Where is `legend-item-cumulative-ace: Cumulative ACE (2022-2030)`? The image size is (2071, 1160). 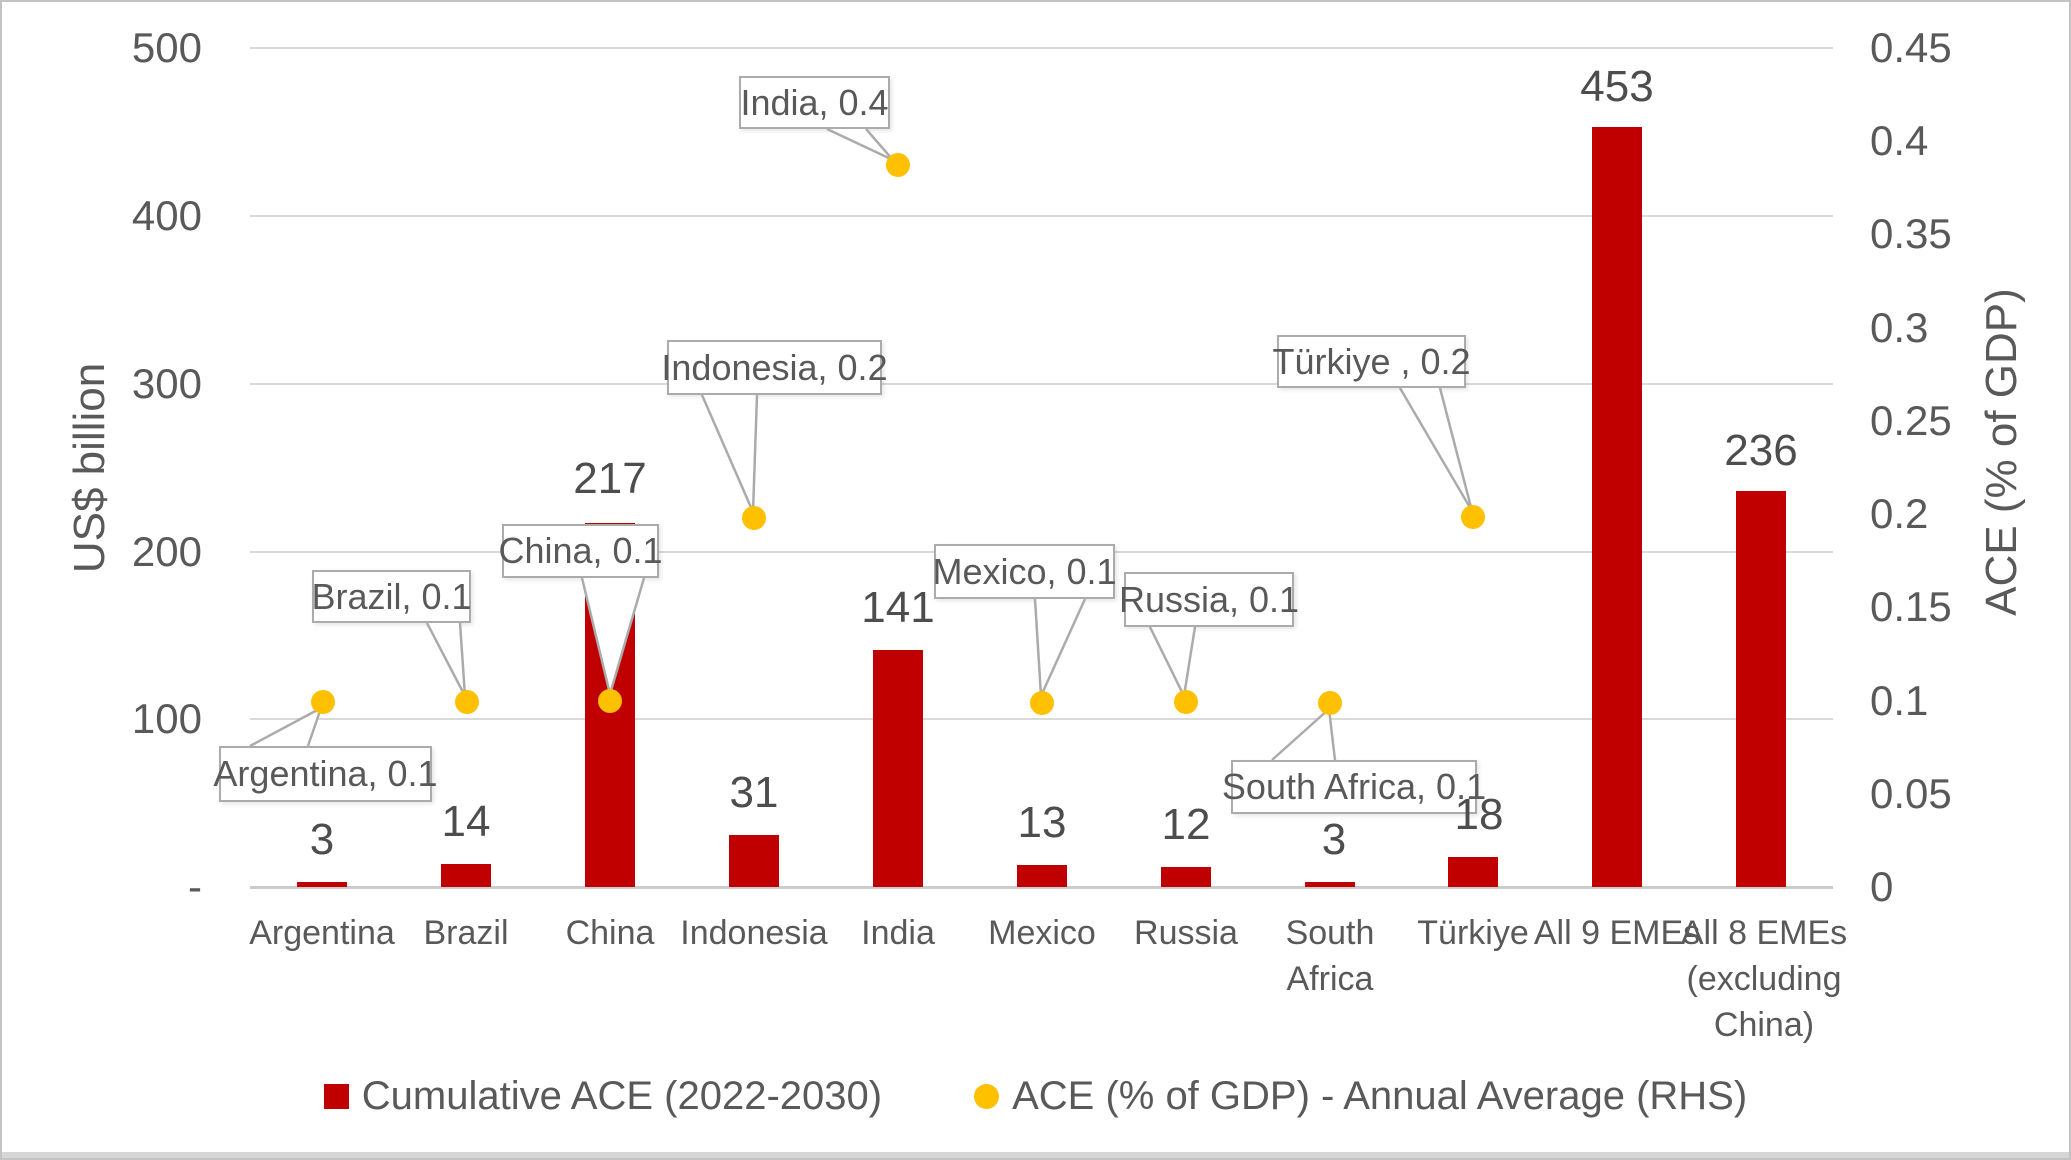
legend-item-cumulative-ace: Cumulative ACE (2022-2030) is located at coordinates (603, 1096).